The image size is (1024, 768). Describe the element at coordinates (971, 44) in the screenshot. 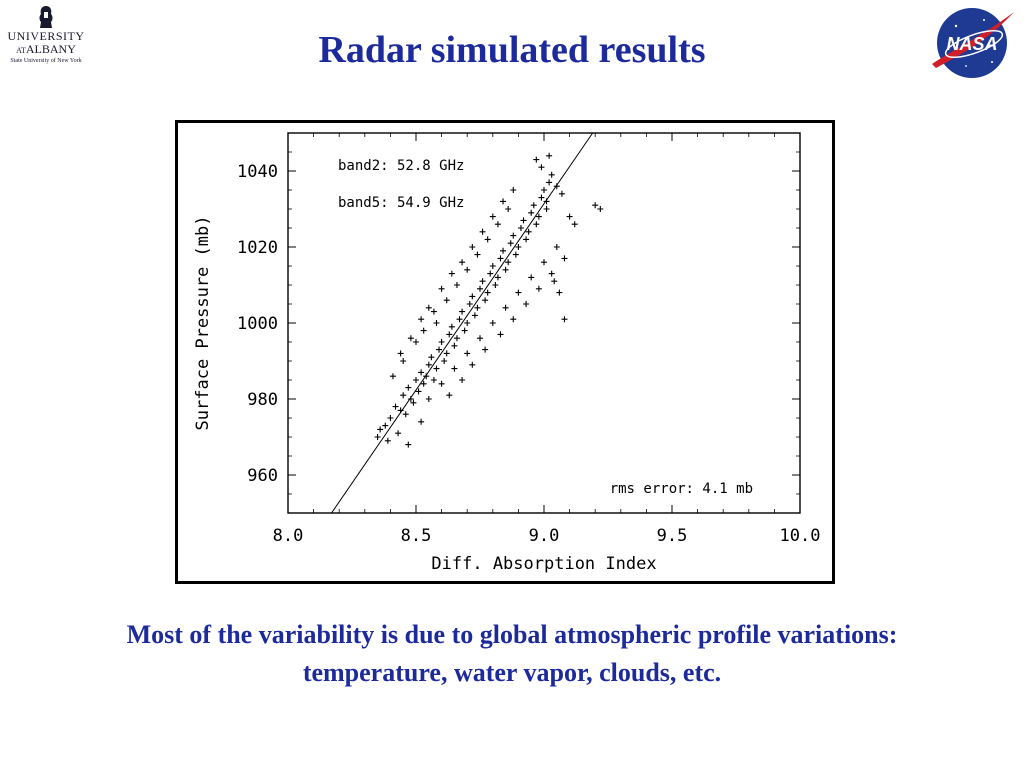

I see `nasa-logo-text: NASA` at that location.